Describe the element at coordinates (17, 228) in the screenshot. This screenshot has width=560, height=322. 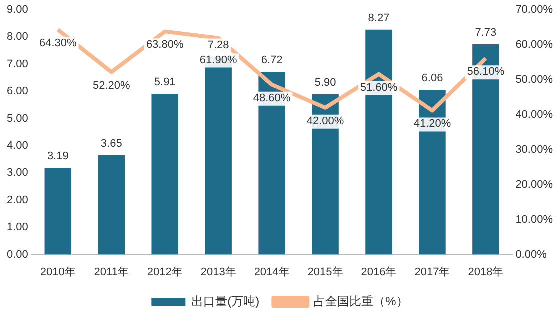
I see `y-tick-label: 1.00` at that location.